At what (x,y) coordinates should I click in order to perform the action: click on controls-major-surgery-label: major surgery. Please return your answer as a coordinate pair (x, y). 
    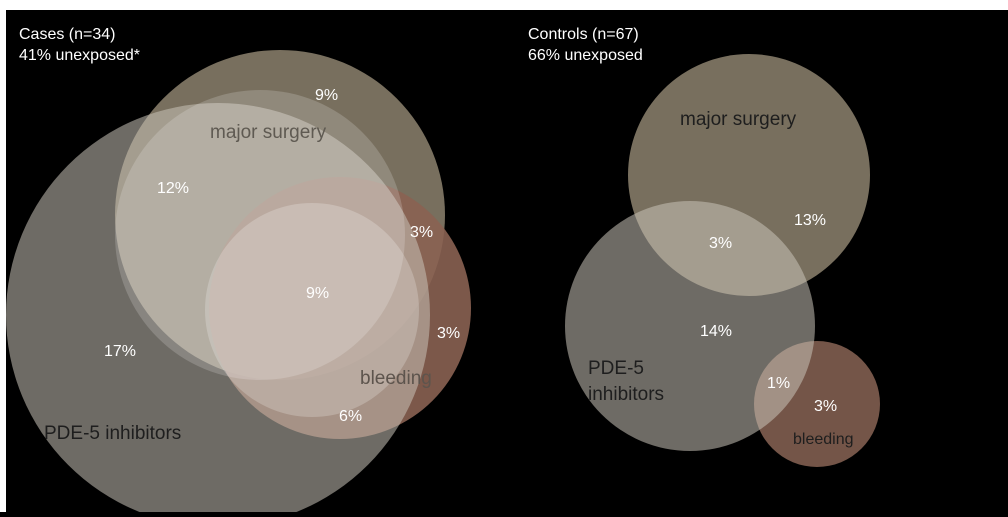
    Looking at the image, I should click on (738, 119).